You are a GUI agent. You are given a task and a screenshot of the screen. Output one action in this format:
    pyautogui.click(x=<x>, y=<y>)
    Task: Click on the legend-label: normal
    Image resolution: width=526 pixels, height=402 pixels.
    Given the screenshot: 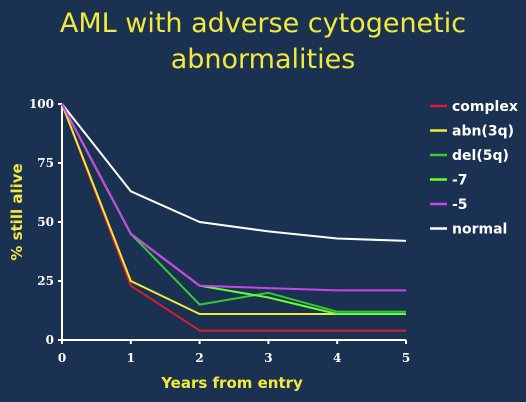 What is the action you would take?
    pyautogui.click(x=479, y=230)
    